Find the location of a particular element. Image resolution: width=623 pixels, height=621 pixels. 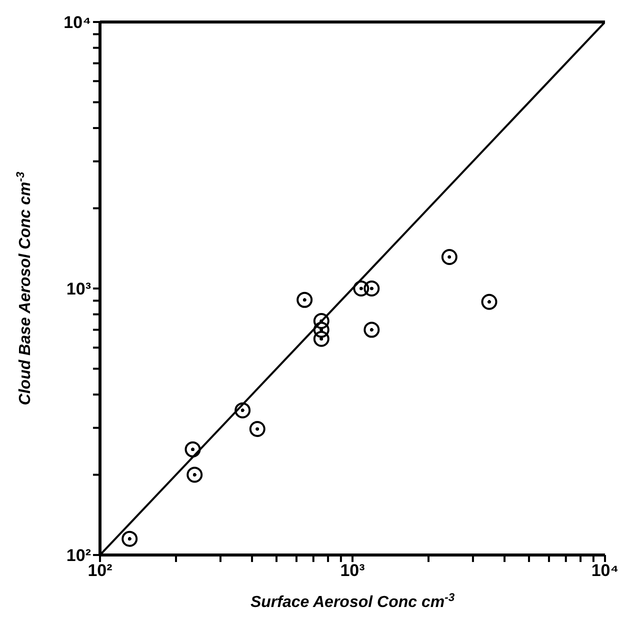

x-axis-title: Surface Aerosol Conc cm$^{-3}$ is located at coordinates (353, 601).